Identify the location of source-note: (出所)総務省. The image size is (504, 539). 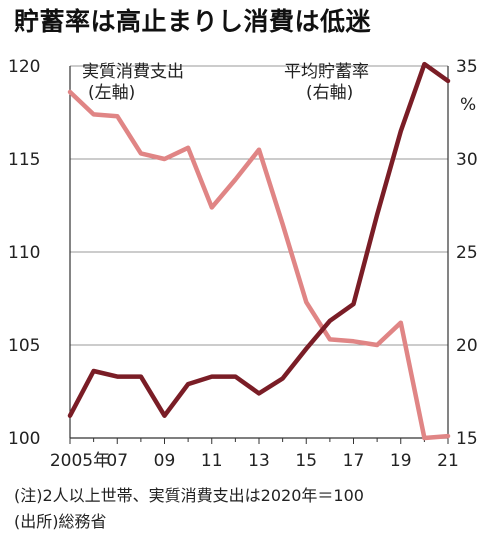
(60, 521).